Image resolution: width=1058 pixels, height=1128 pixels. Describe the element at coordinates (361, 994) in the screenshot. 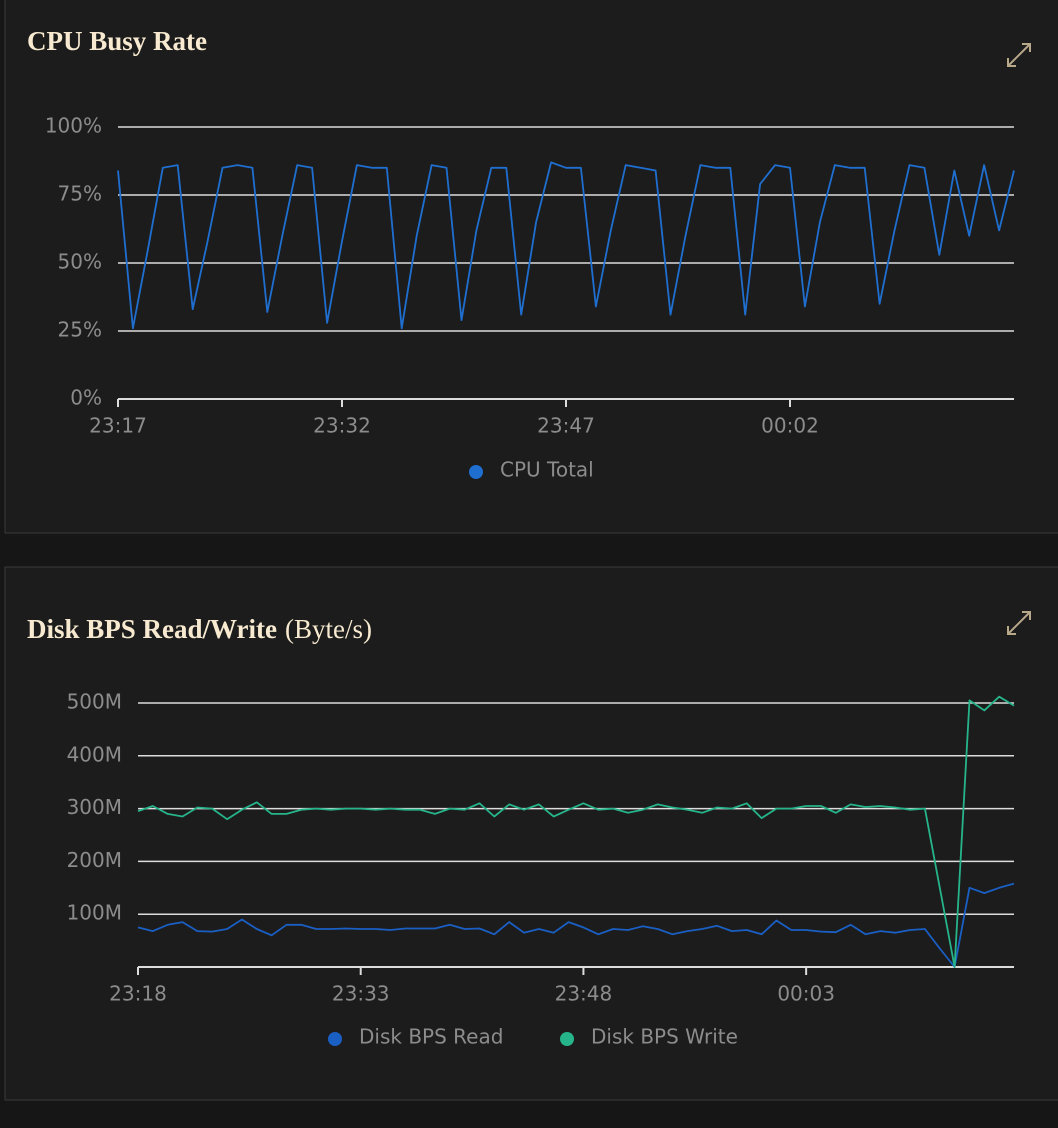

I see `x-tick-label: 23:33` at that location.